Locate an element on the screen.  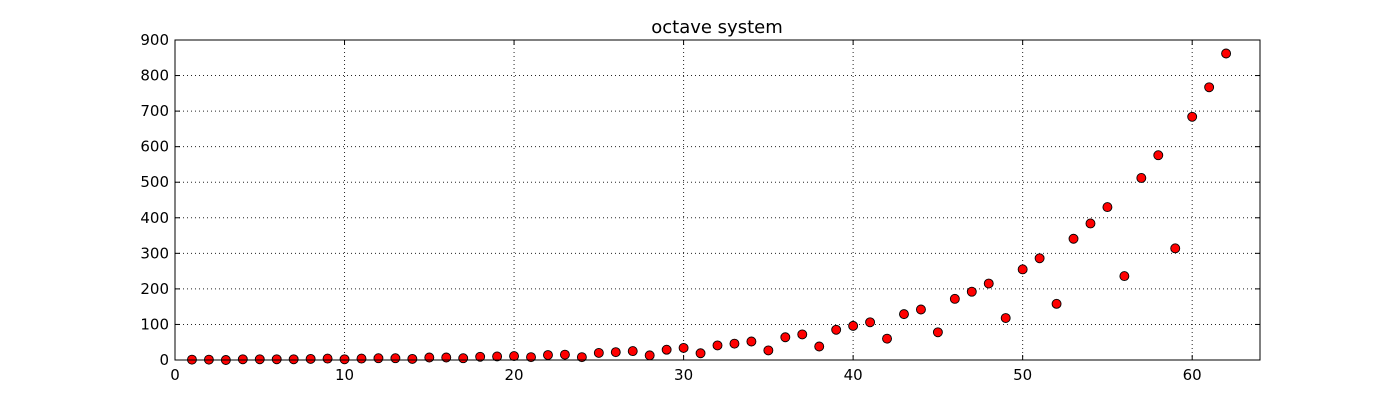
y-tick-label: 200 is located at coordinates (154, 289).